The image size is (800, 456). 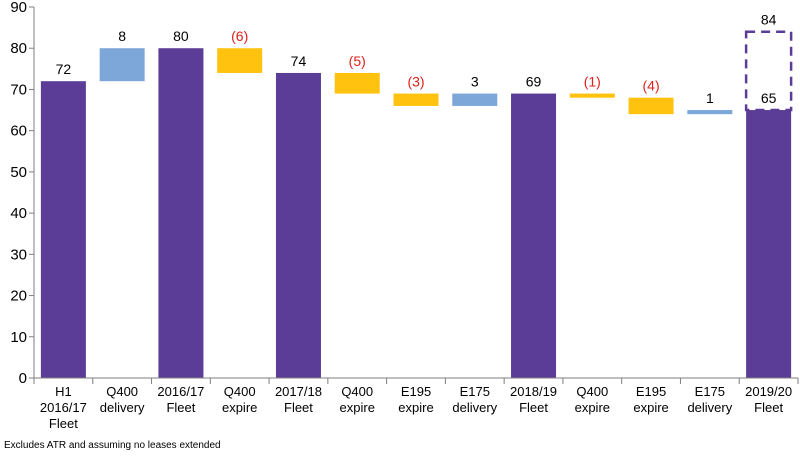 I want to click on bar-value-label: 80, so click(x=181, y=36).